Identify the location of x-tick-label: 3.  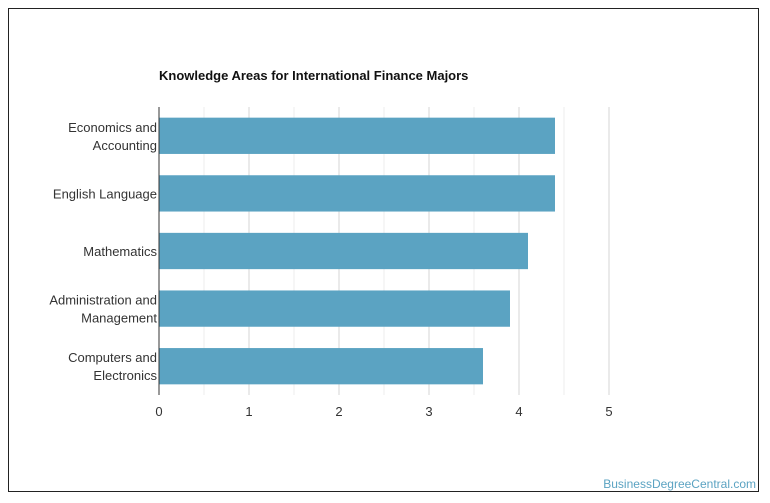
(428, 411).